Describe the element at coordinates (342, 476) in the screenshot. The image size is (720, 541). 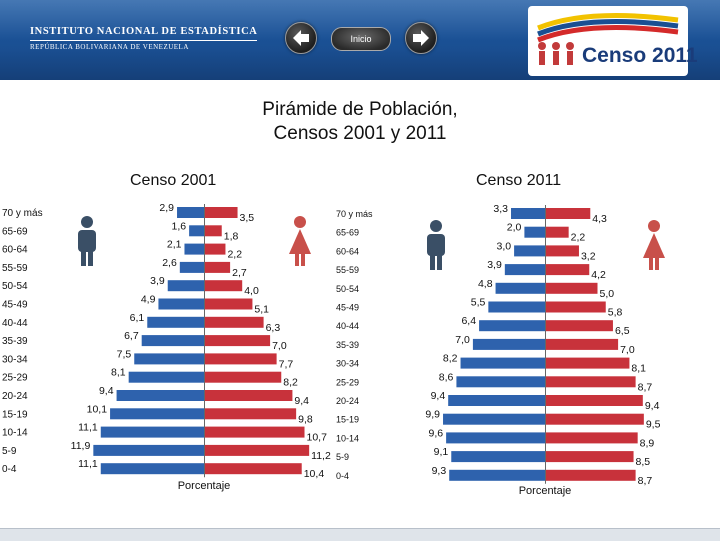
I see `category-label-14: 0-4` at that location.